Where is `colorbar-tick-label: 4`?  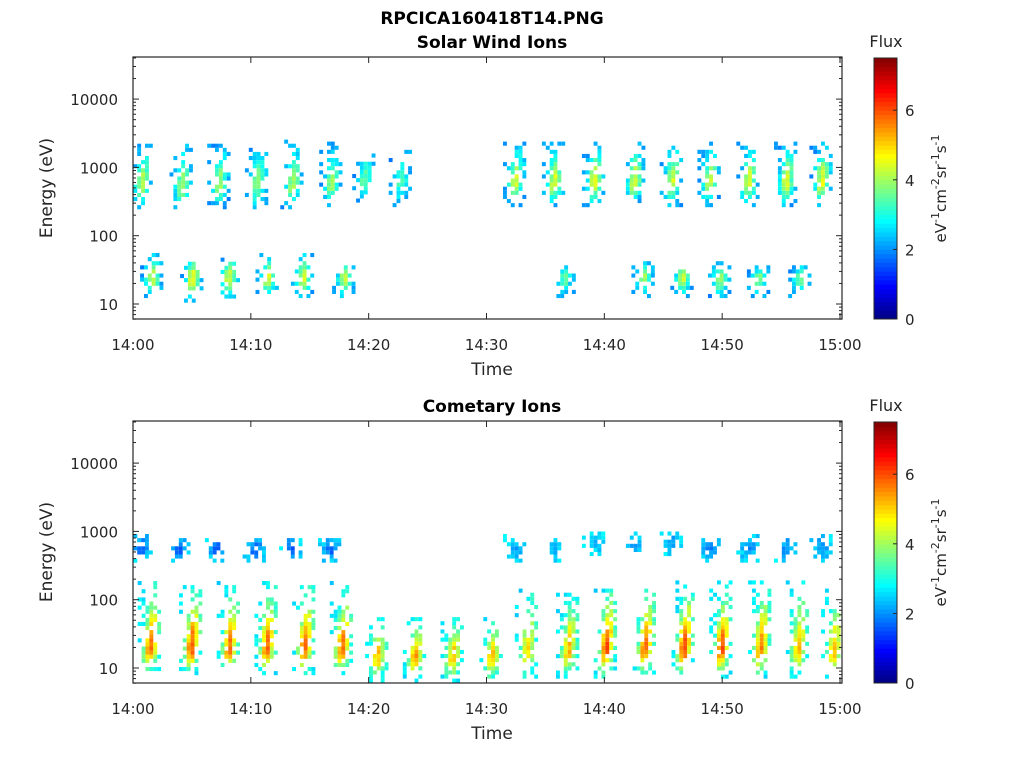 colorbar-tick-label: 4 is located at coordinates (910, 545).